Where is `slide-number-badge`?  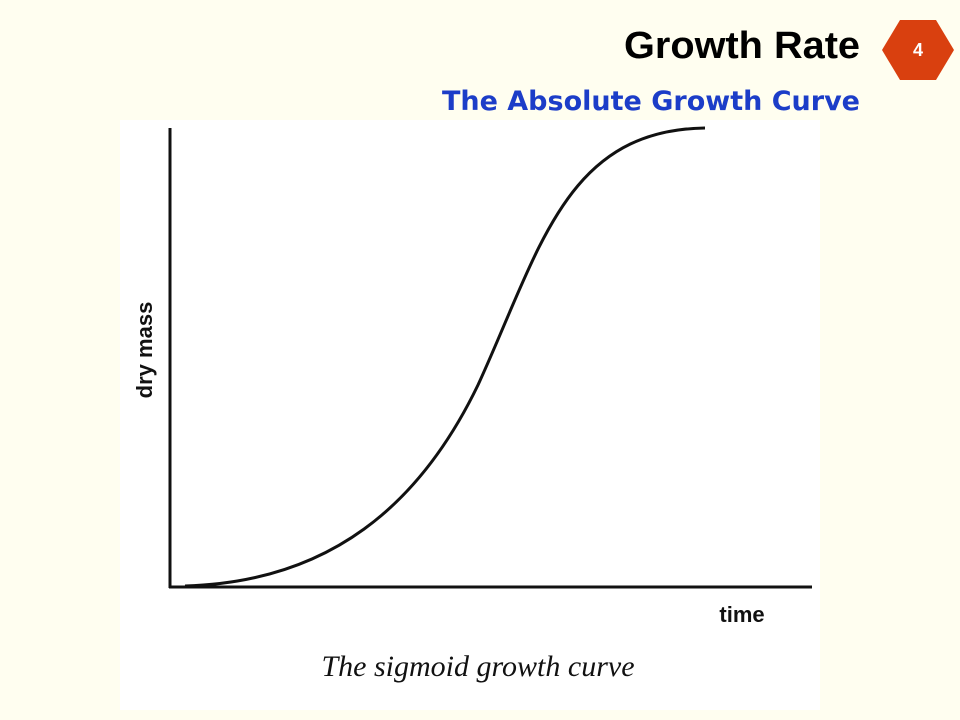
slide-number-badge is located at coordinates (918, 50).